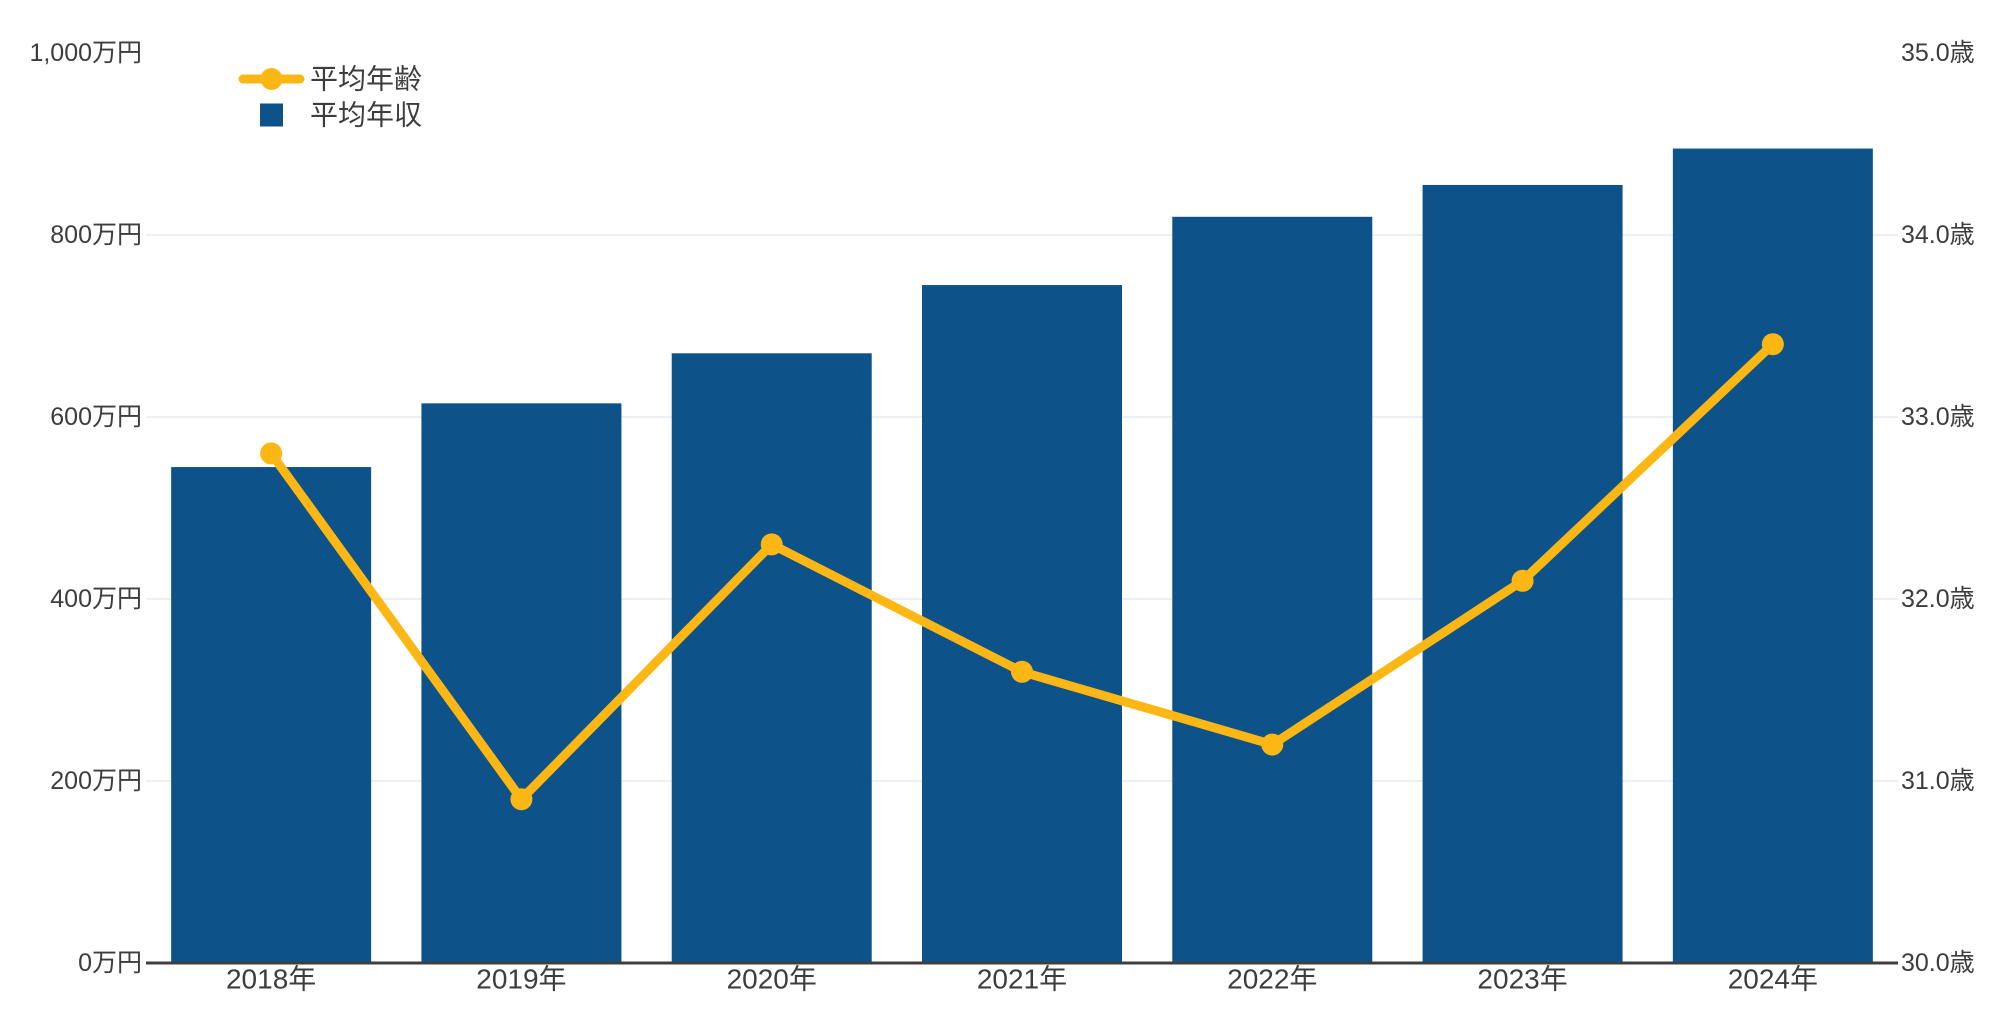  What do you see at coordinates (110, 963) in the screenshot?
I see `left-axis-label: 0万円` at bounding box center [110, 963].